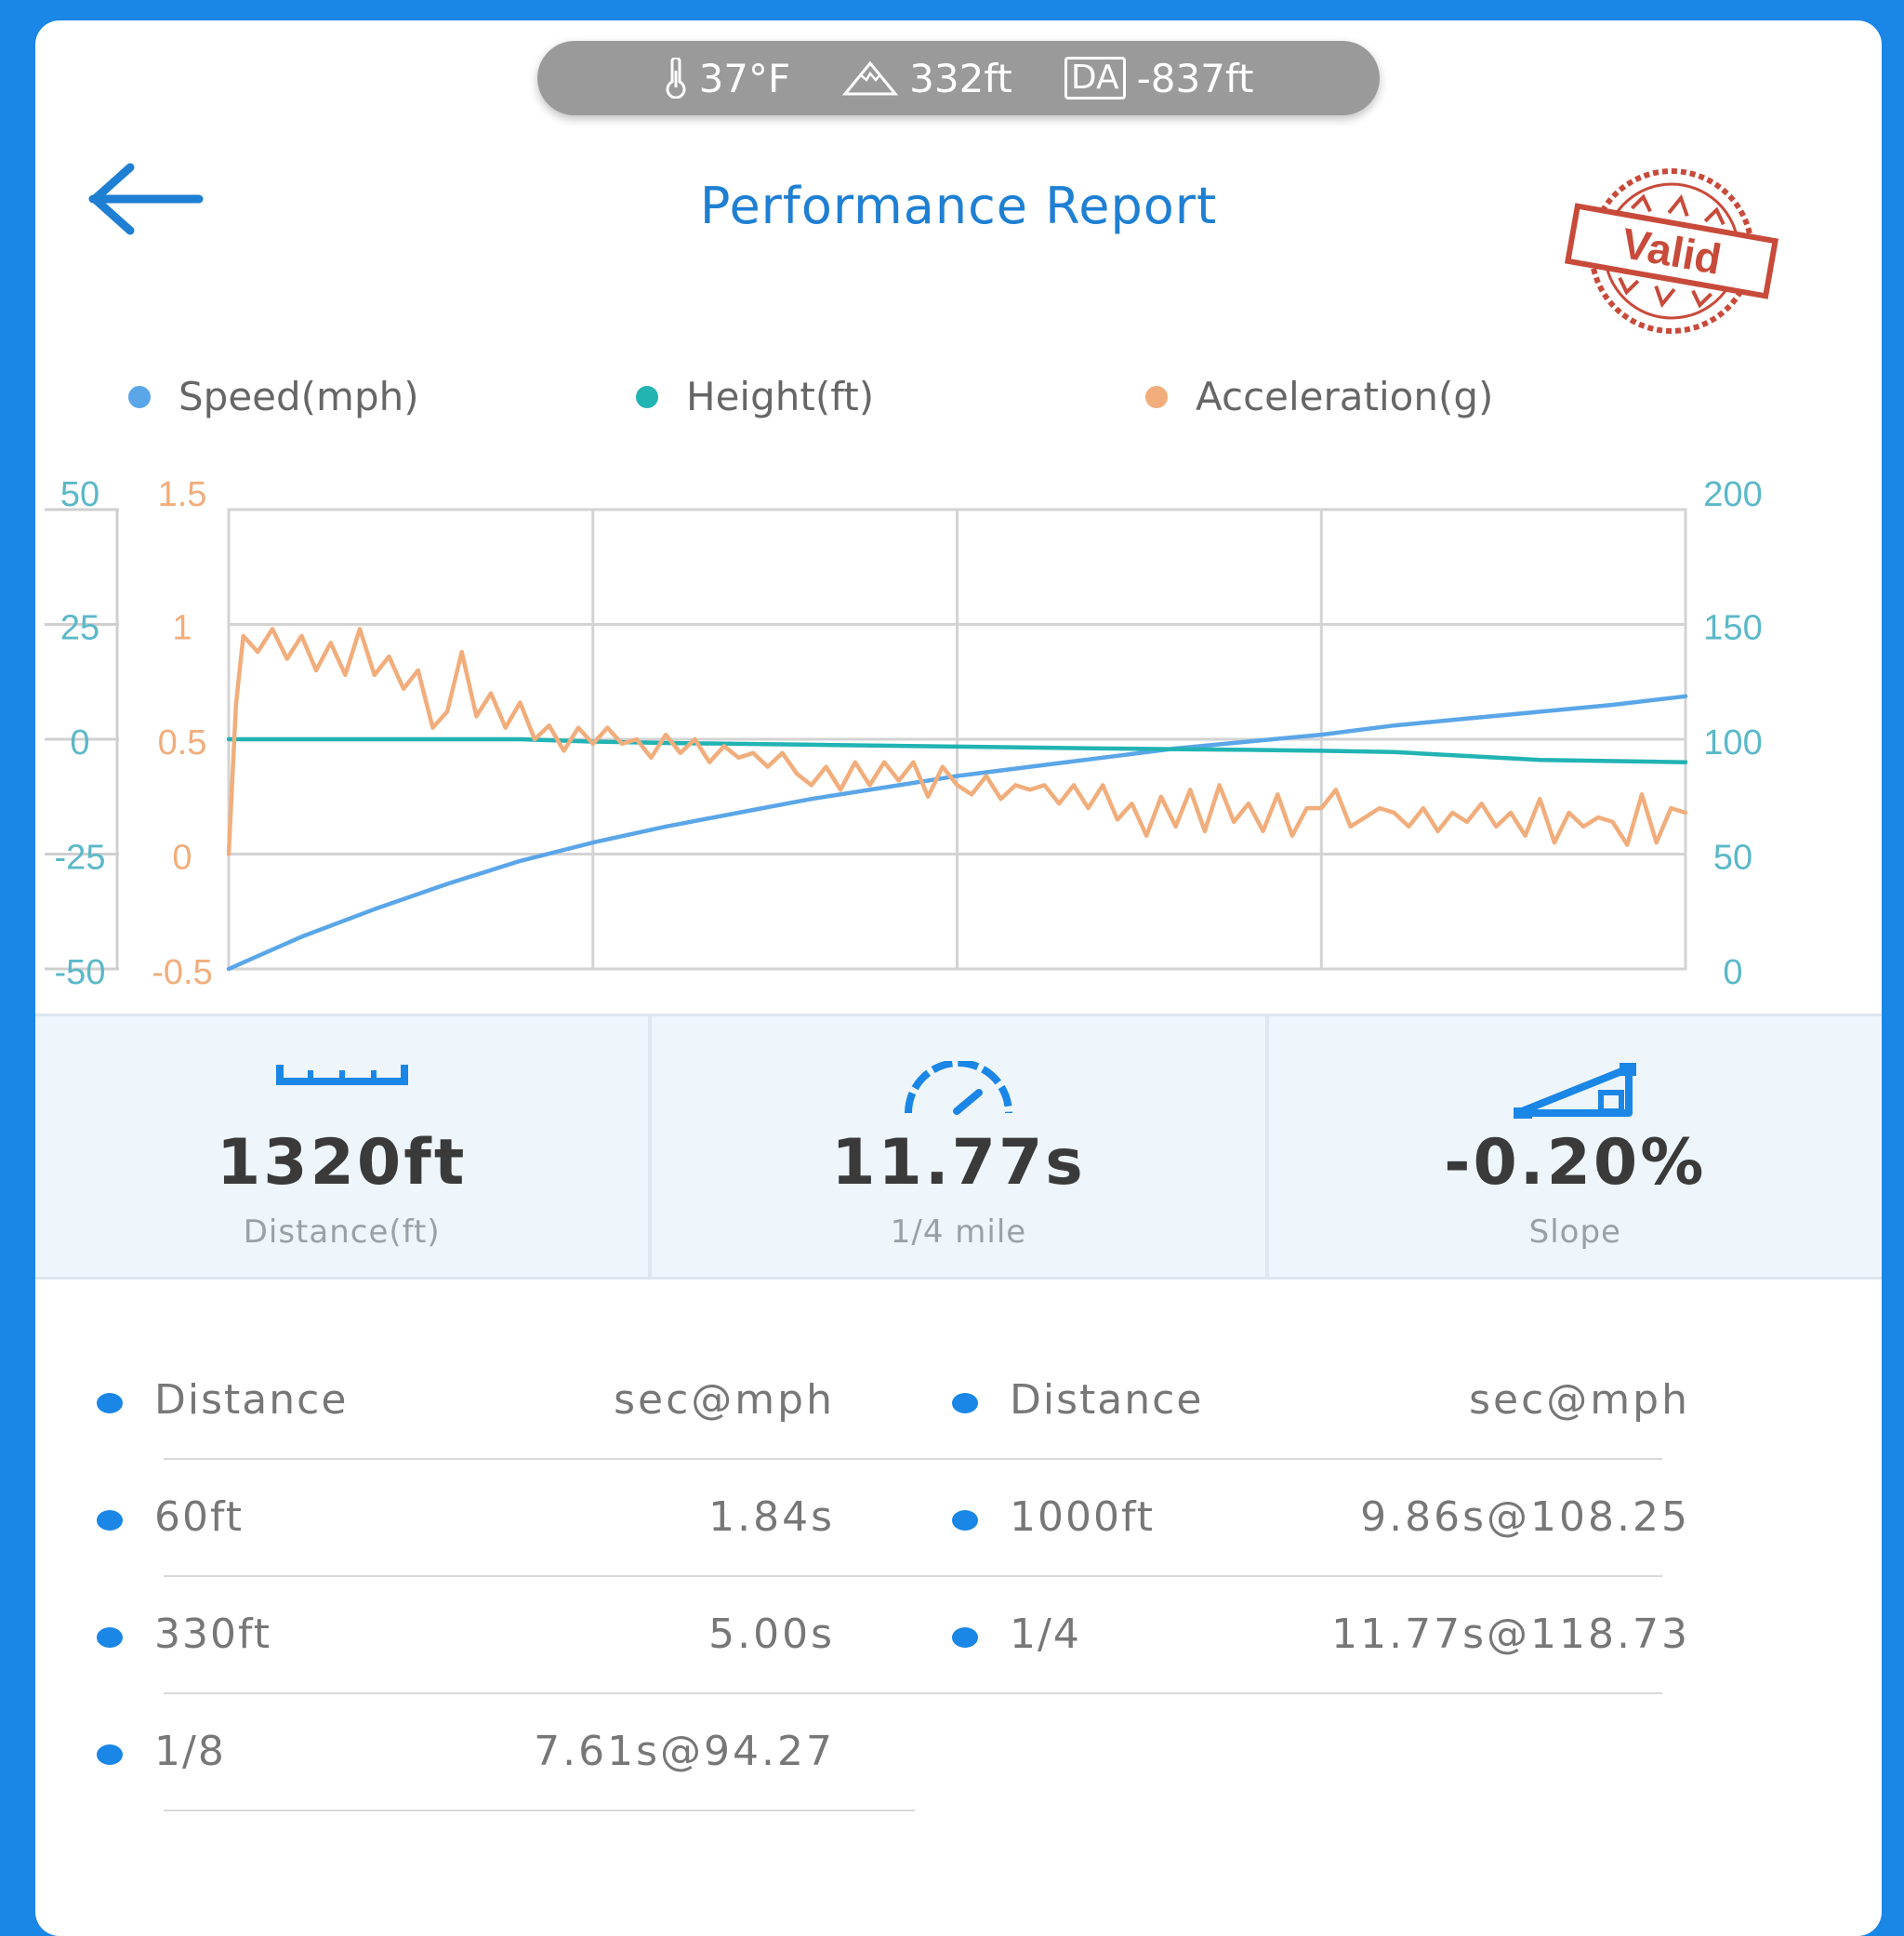 The image size is (1904, 1936). Describe the element at coordinates (212, 1634) in the screenshot. I see `split-distance: 330ft` at that location.